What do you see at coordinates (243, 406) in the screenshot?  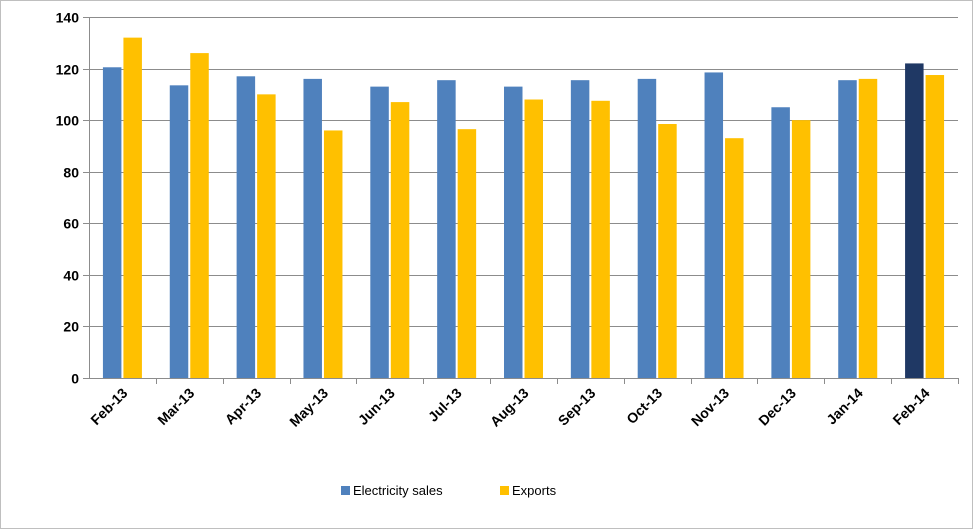 I see `x-tick-label: Apr-13` at bounding box center [243, 406].